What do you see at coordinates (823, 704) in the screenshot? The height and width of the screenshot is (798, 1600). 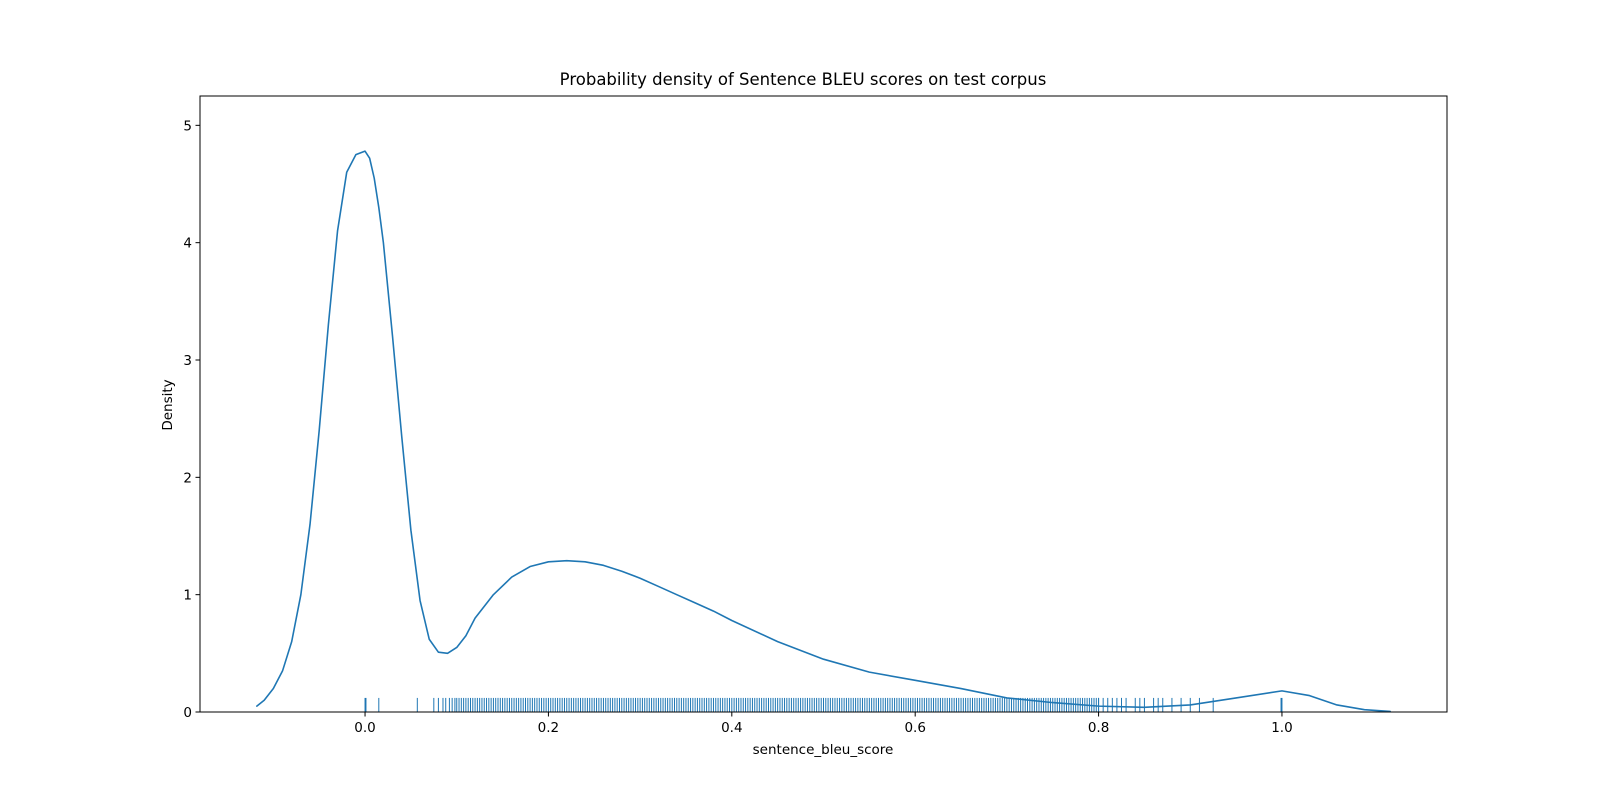 I see `rug-marks` at bounding box center [823, 704].